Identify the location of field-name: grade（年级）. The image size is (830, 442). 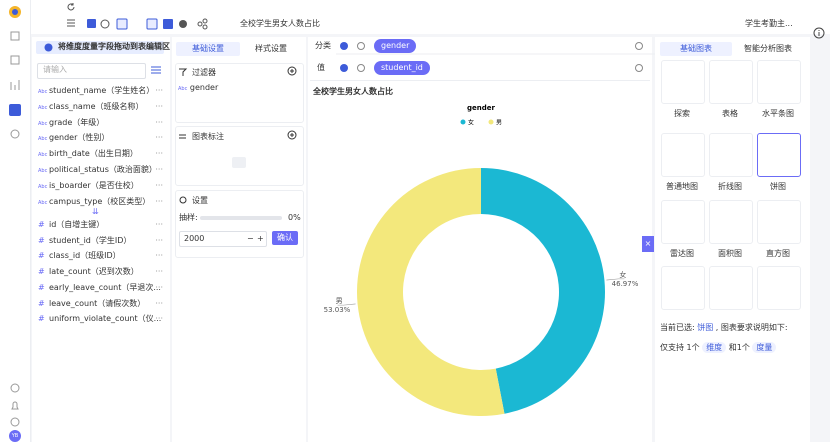
(77, 122).